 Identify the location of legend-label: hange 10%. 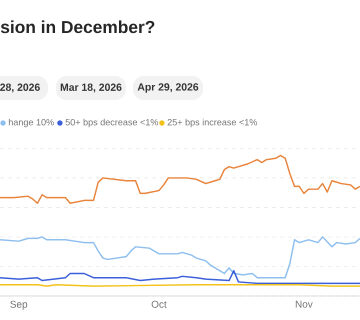
(31, 123).